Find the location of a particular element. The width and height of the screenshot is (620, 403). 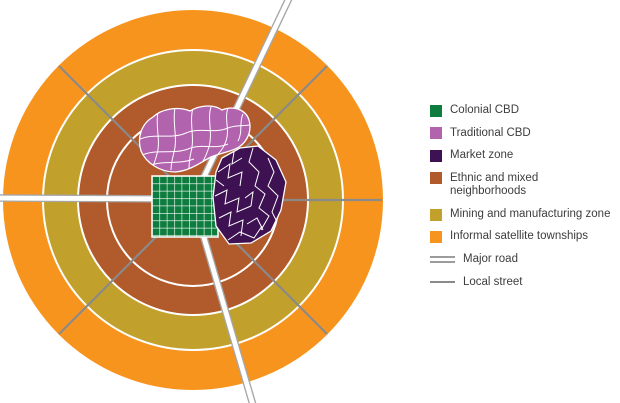

traditional-cbd-area is located at coordinates (194, 139).